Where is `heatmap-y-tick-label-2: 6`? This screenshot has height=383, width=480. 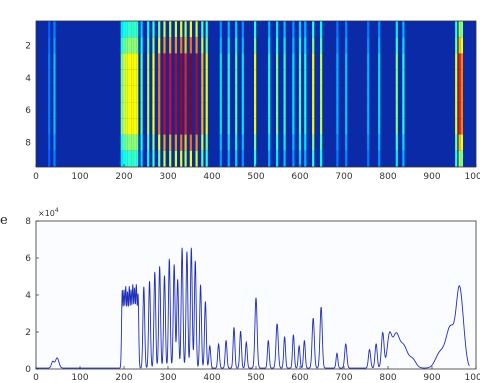 heatmap-y-tick-label-2: 6 is located at coordinates (28, 111).